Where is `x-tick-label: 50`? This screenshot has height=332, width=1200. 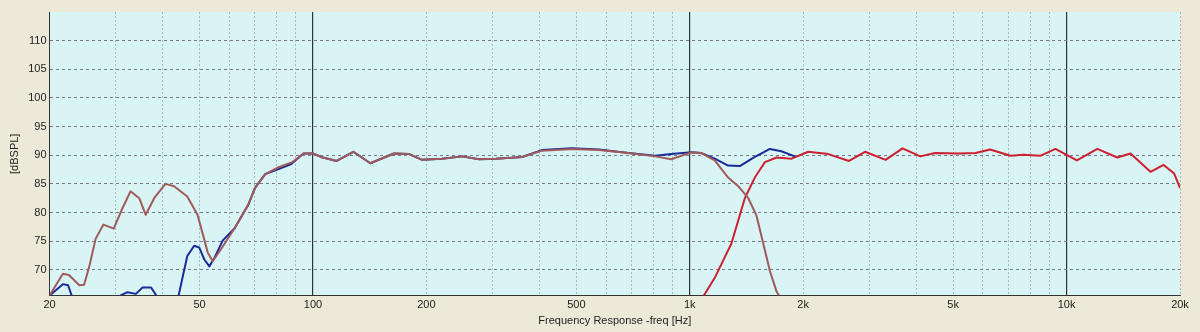
x-tick-label: 50 is located at coordinates (199, 304).